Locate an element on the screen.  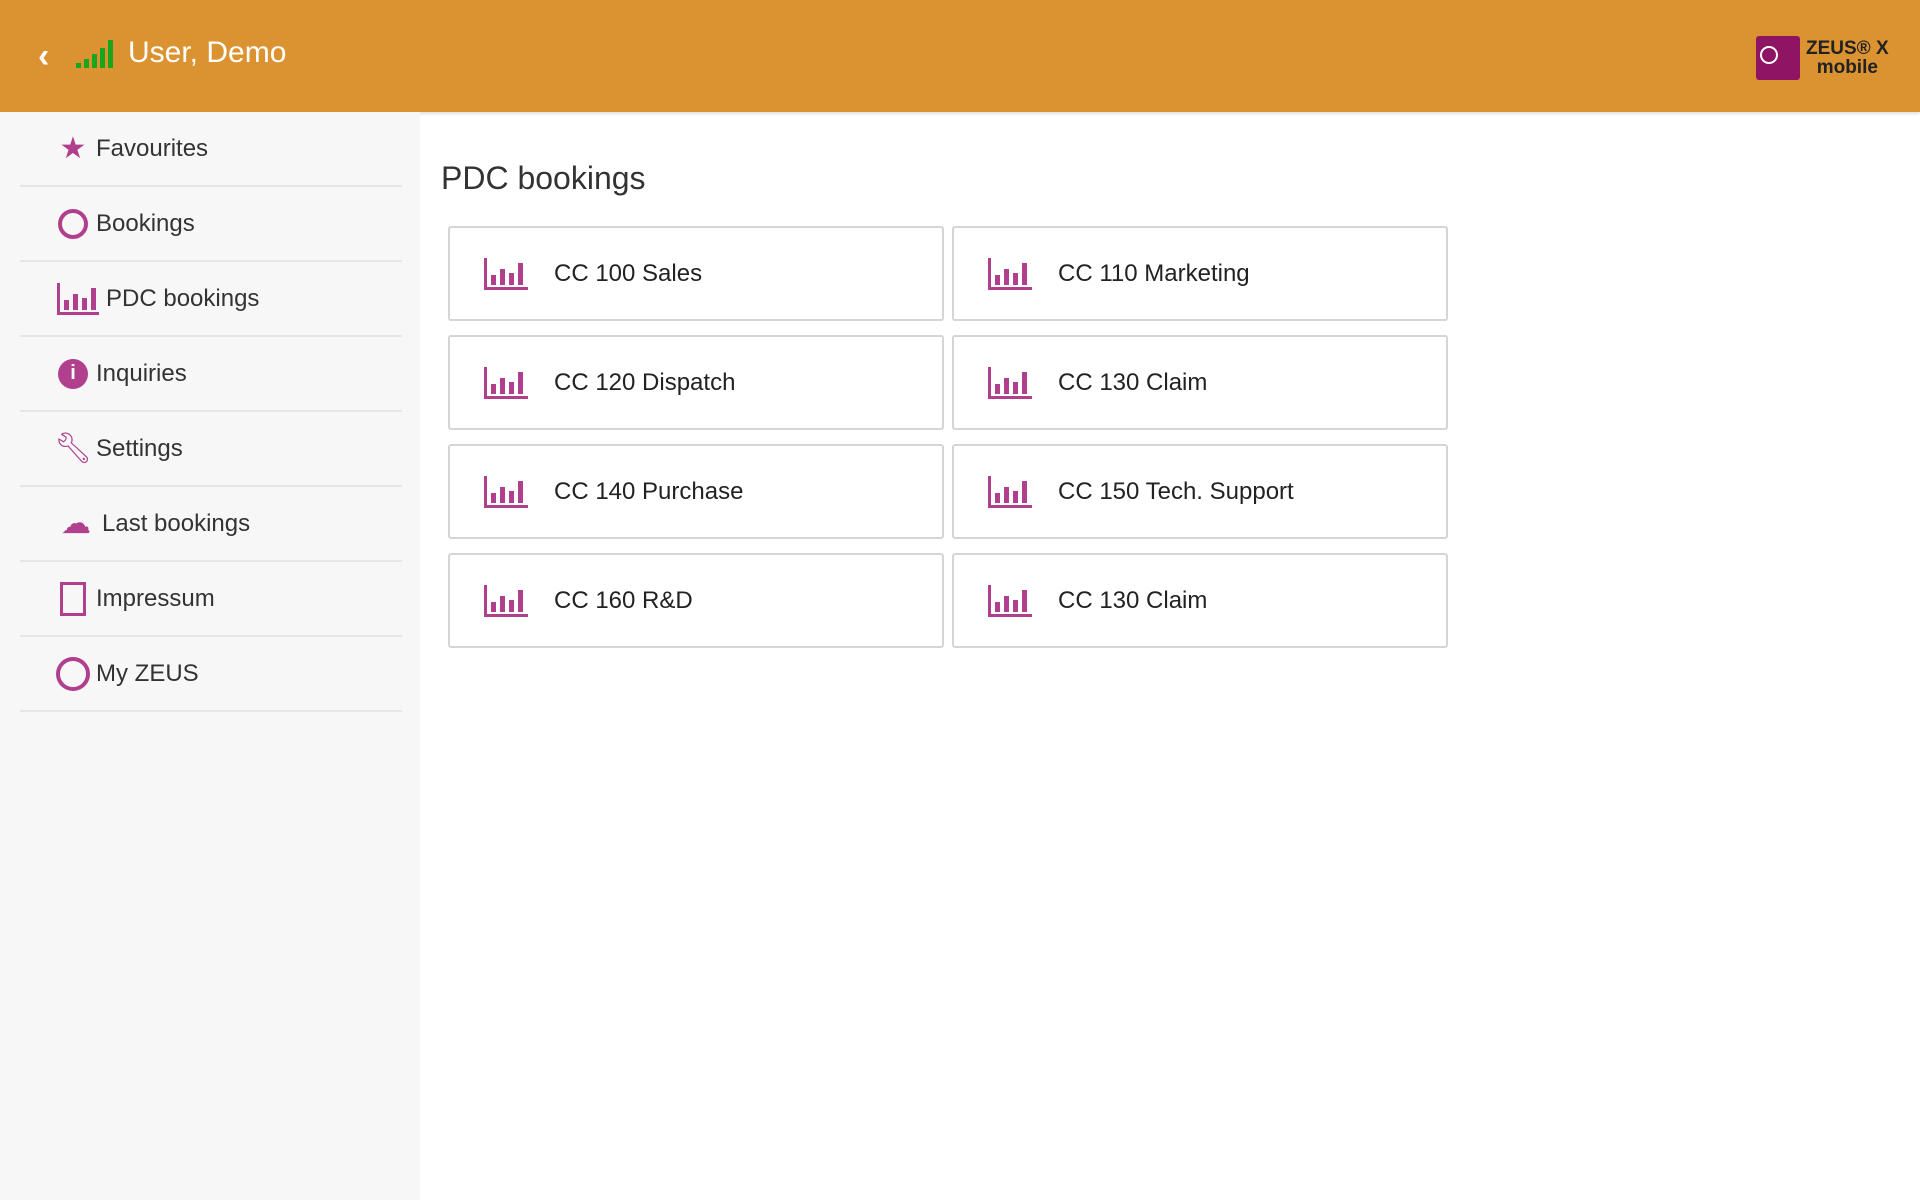
sidebar-item-inquiries: i Inquiries is located at coordinates (211, 374).